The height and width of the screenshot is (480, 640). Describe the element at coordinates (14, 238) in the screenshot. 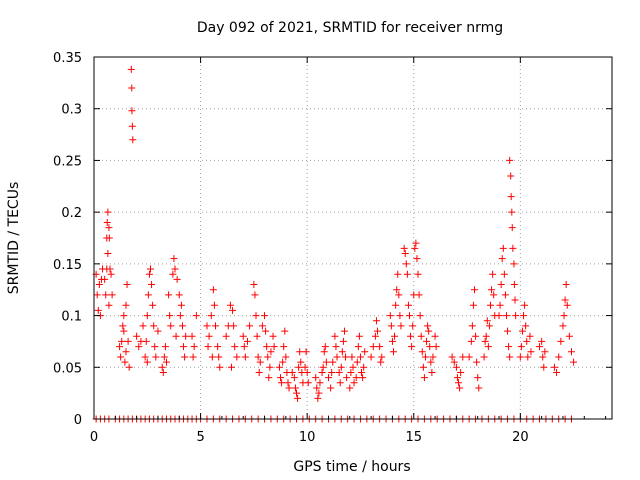

I see `y-axis-label: SRMTID / TECUs` at that location.